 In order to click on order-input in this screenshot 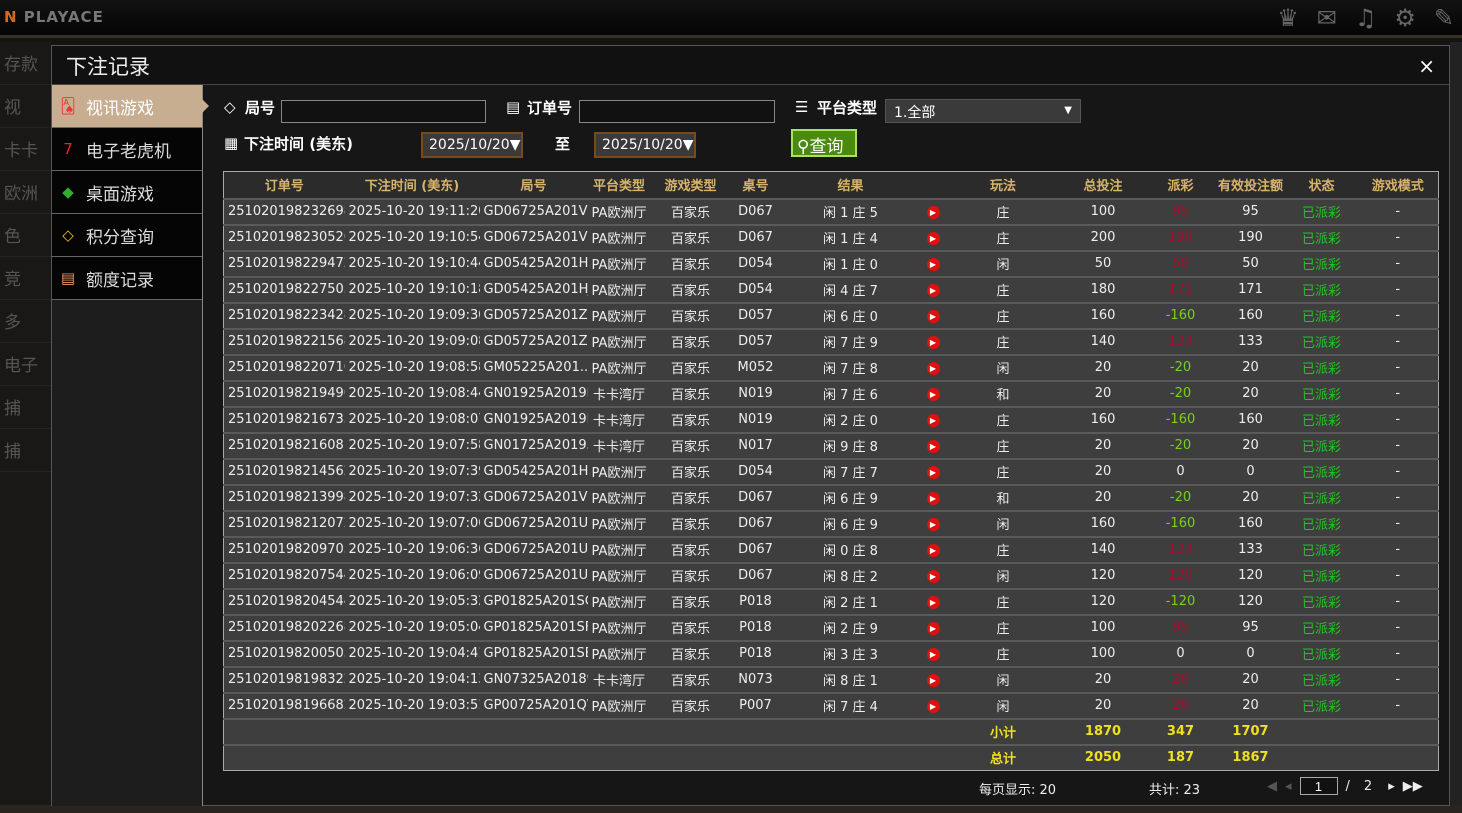, I will do `click(677, 111)`.